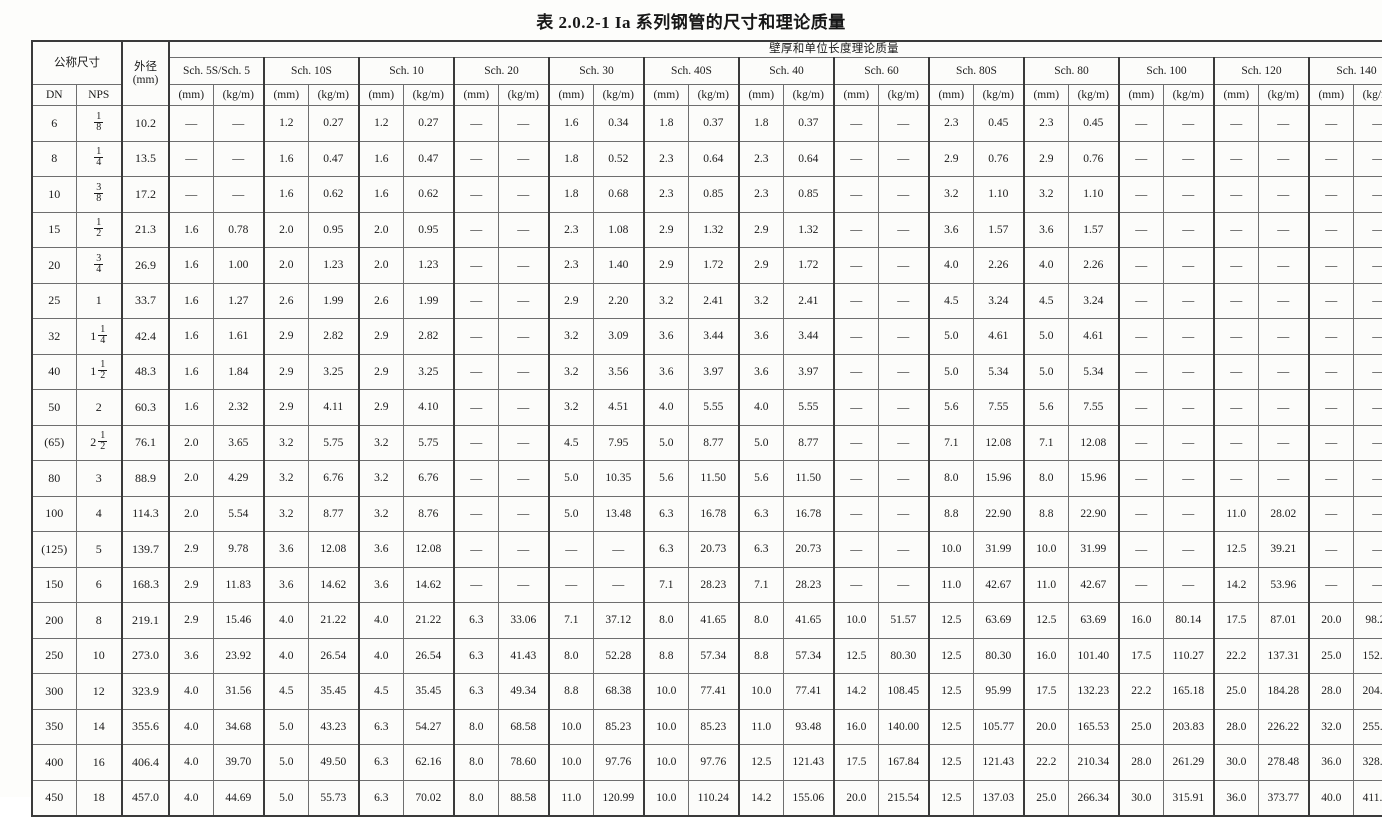 Image resolution: width=1382 pixels, height=817 pixels. What do you see at coordinates (571, 798) in the screenshot?
I see `cell-thickness-mm: 11.0` at bounding box center [571, 798].